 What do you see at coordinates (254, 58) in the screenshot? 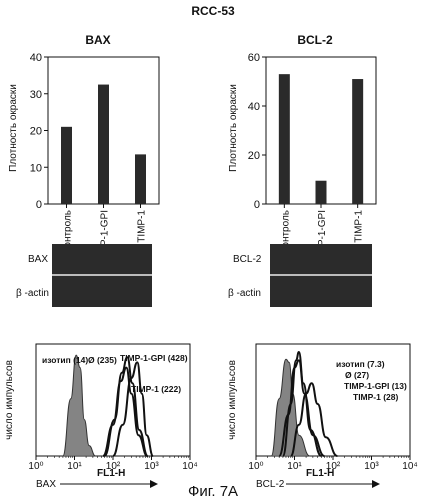
I see `y-tick-label: 60` at bounding box center [254, 58].